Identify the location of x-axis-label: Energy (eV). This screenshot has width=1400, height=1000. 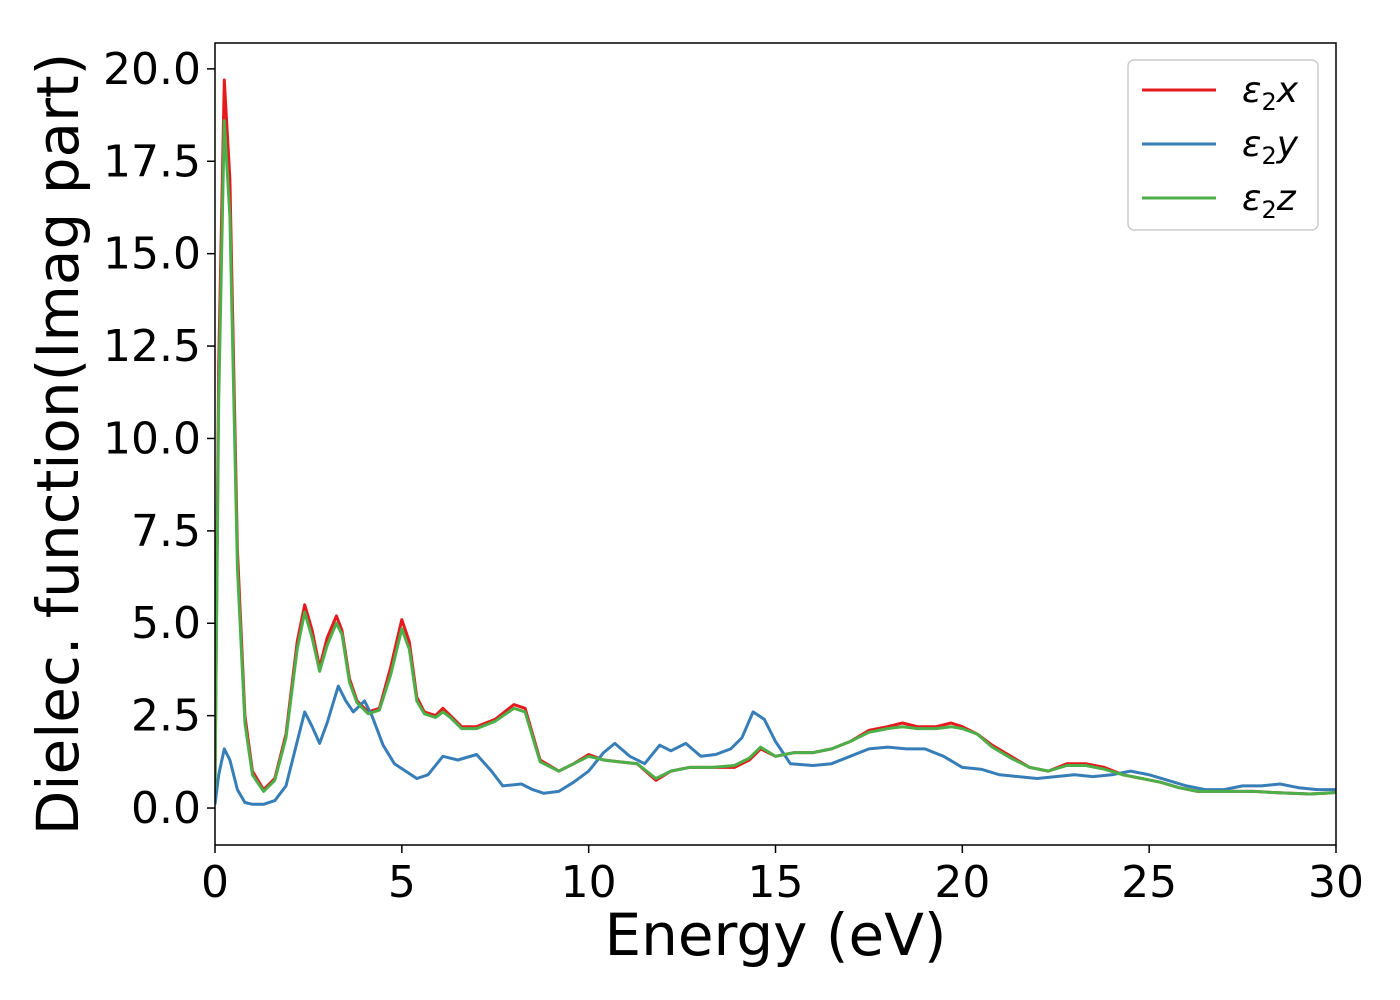
(775, 935).